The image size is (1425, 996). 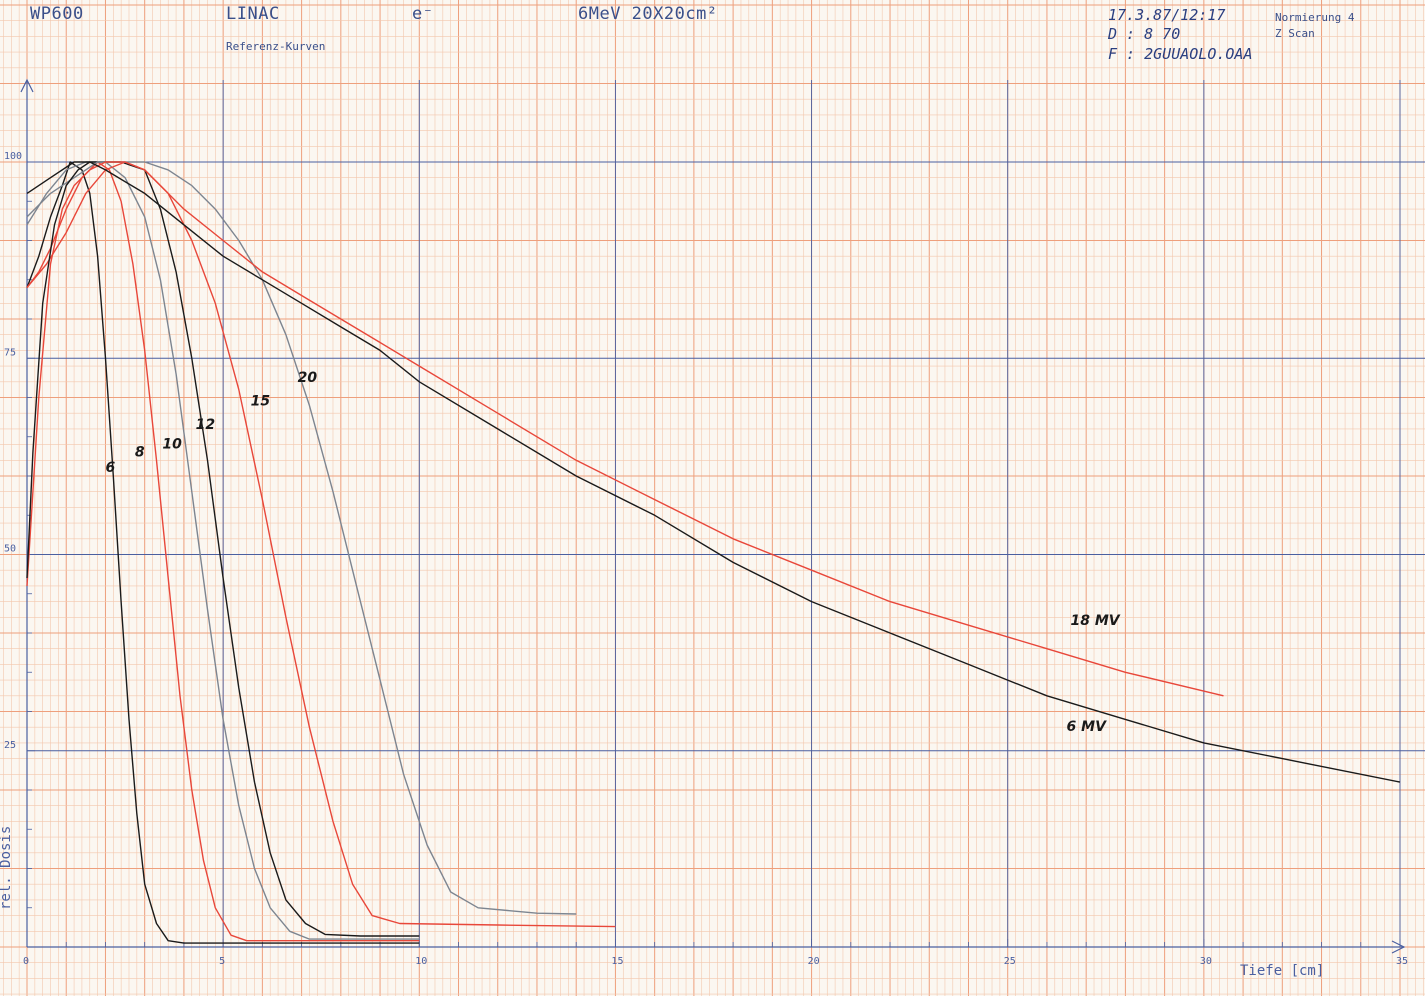 I want to click on device-name: WP600, so click(x=57, y=14).